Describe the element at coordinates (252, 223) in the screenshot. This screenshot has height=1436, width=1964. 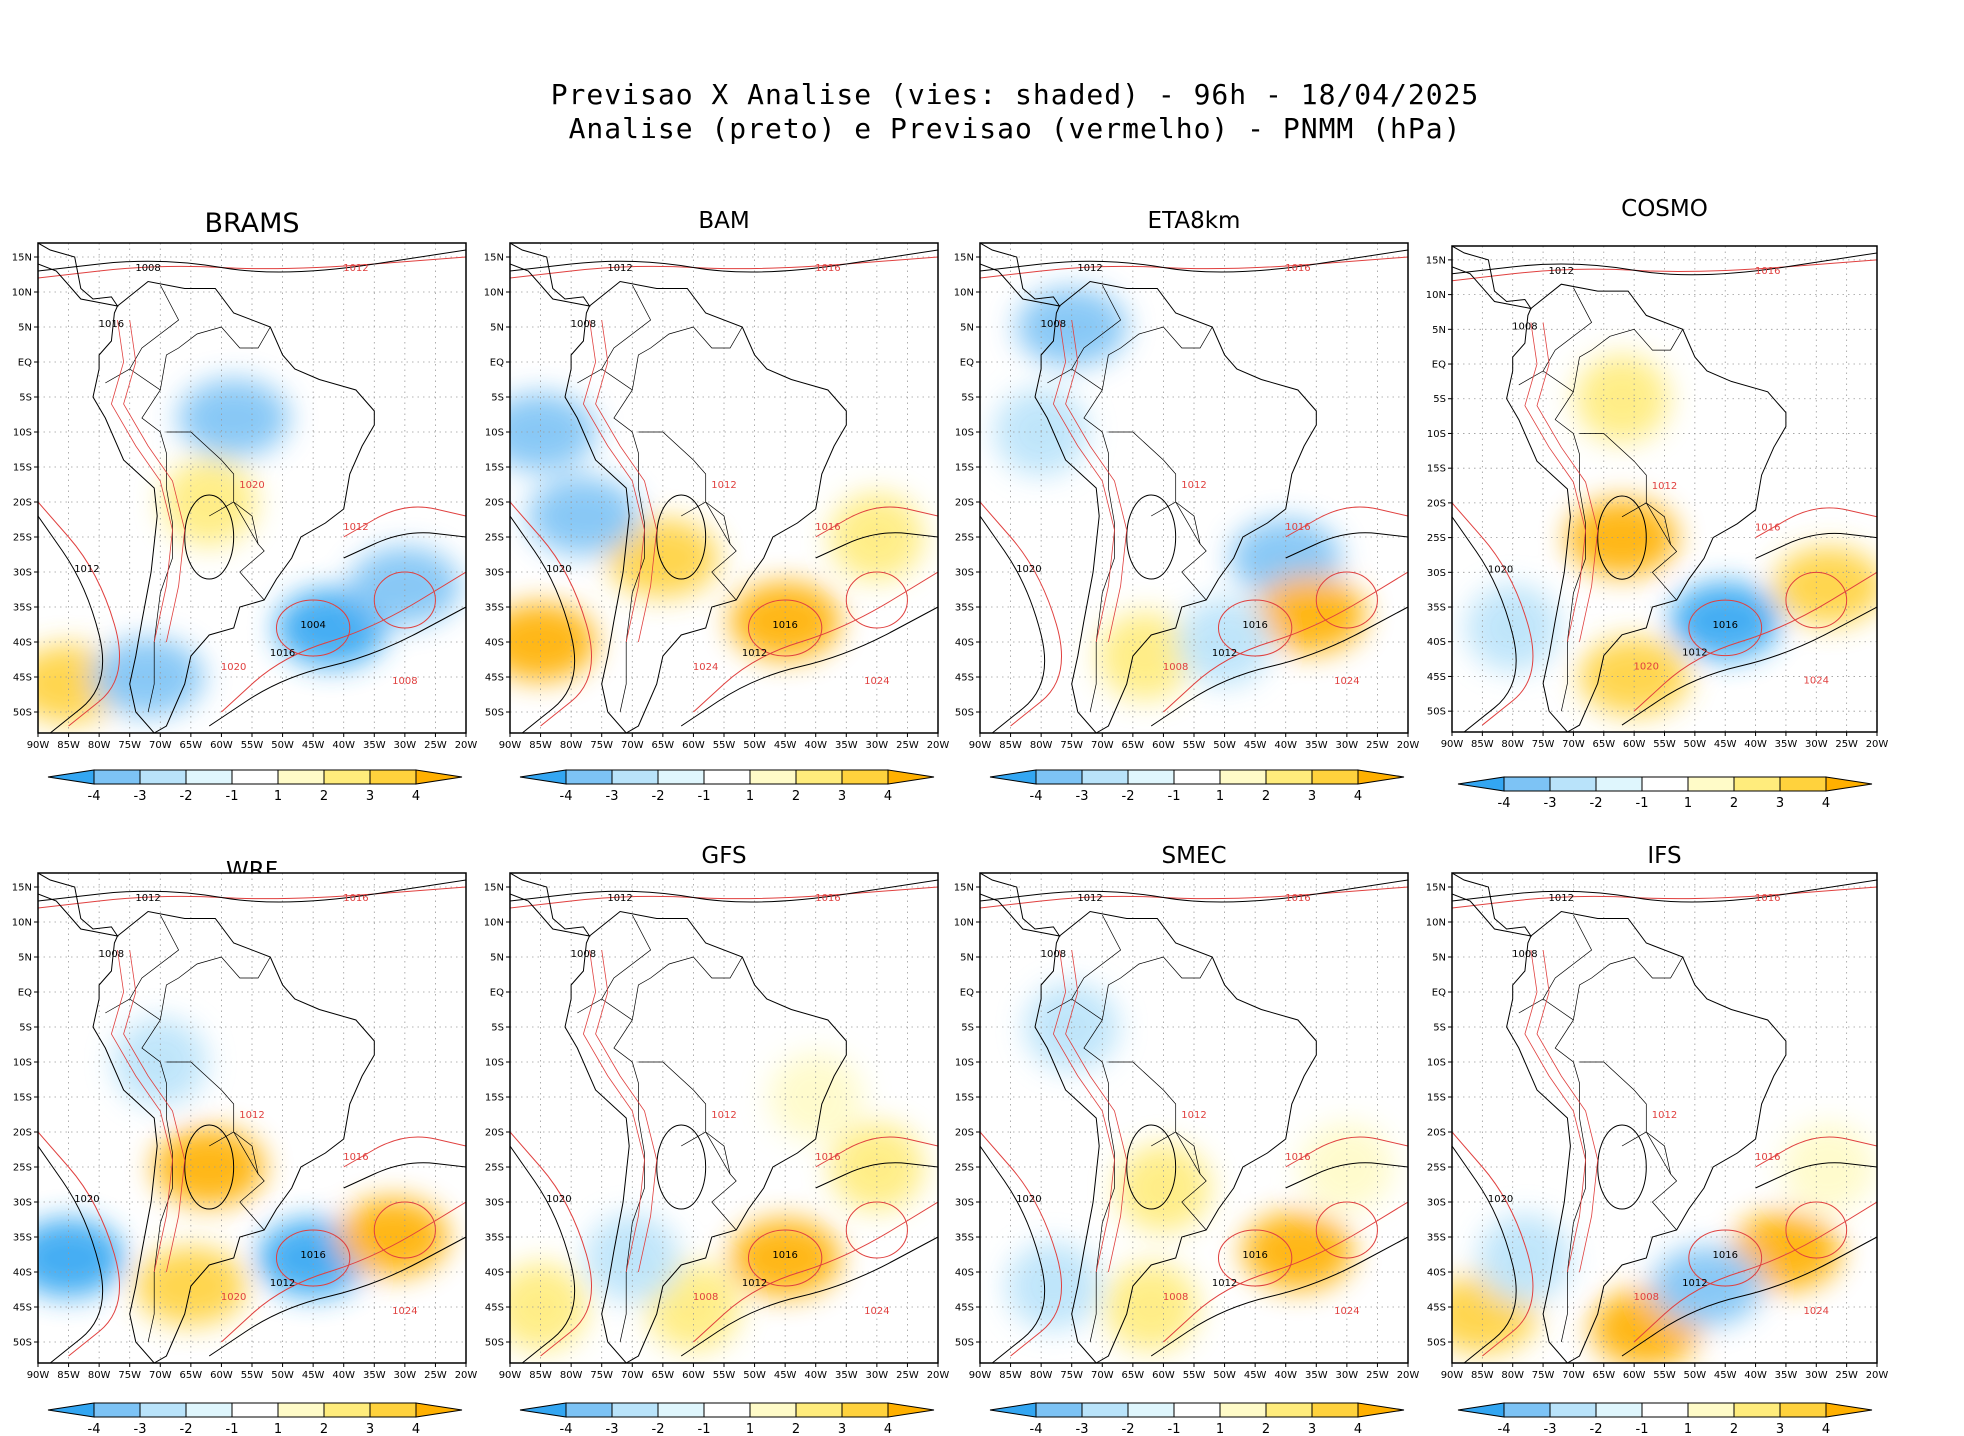
I see `panel-title-brams: BRAMS` at that location.